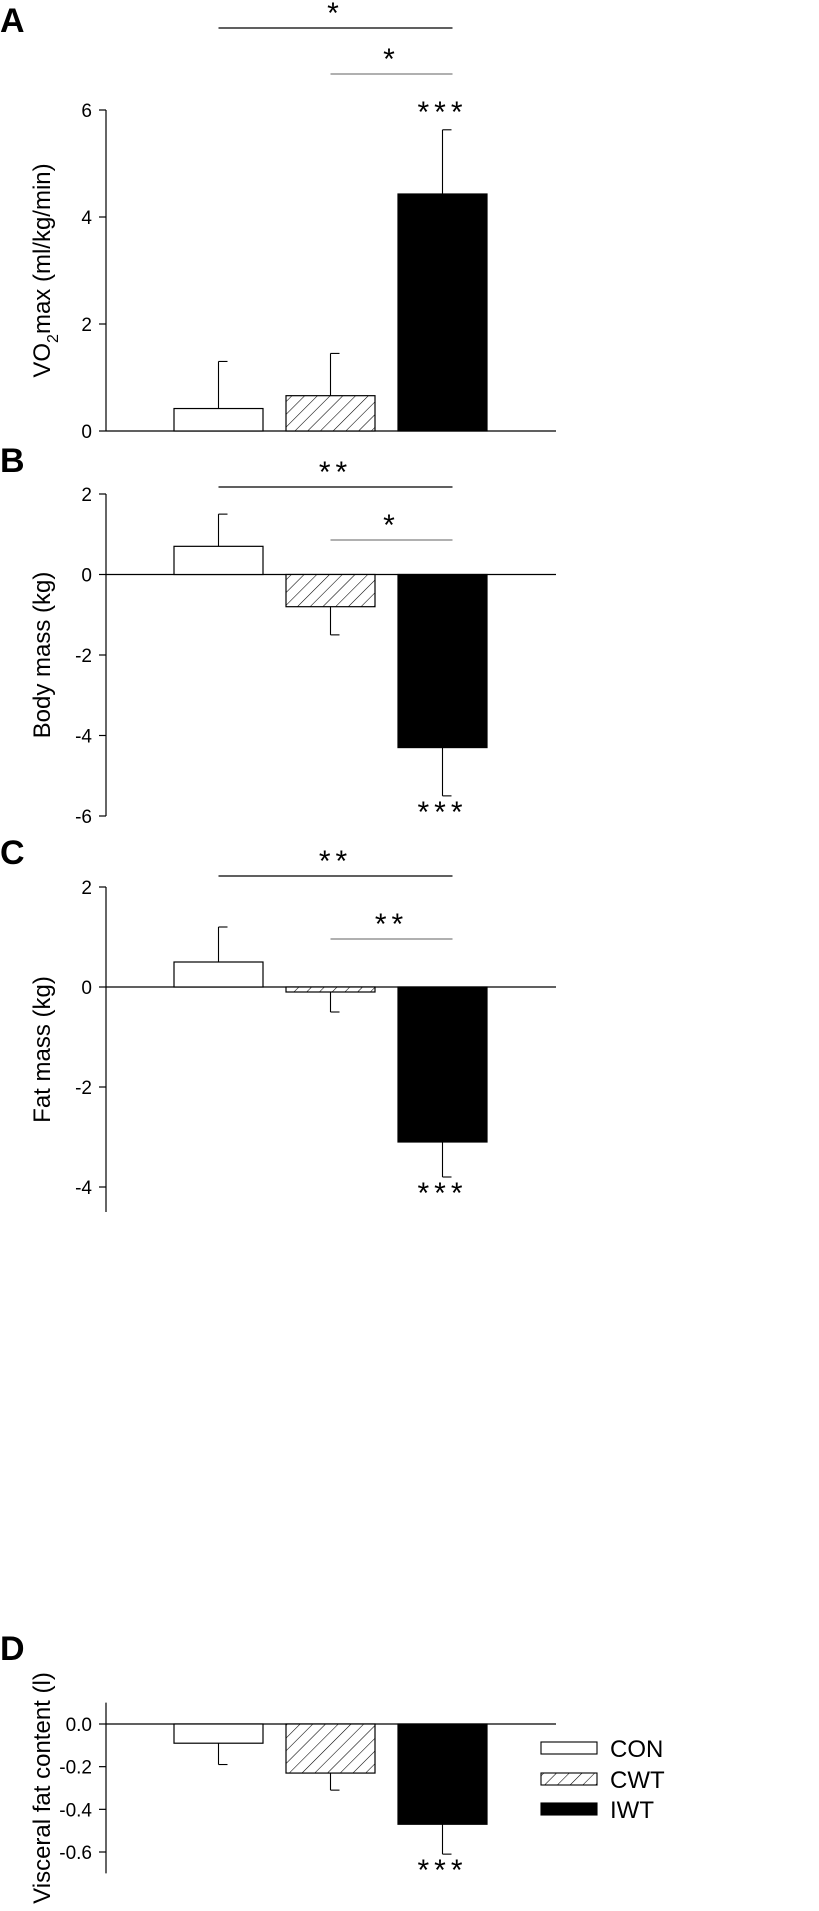  What do you see at coordinates (86, 218) in the screenshot?
I see `y-tick-label: 4` at bounding box center [86, 218].